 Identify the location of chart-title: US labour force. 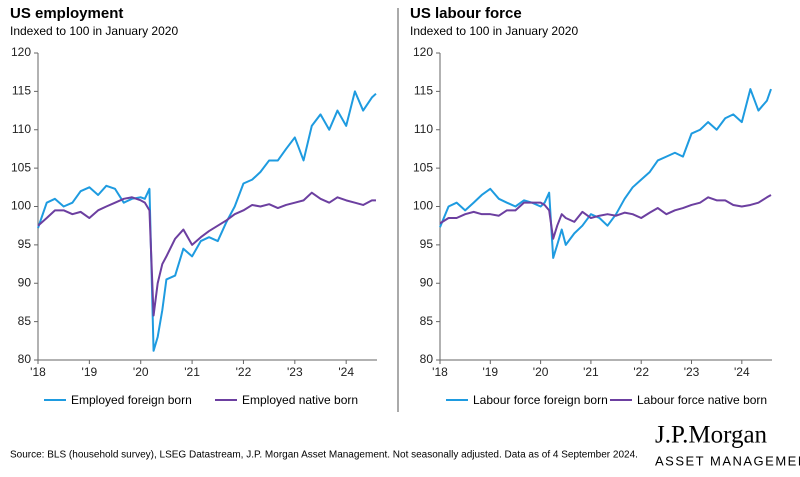
(466, 13).